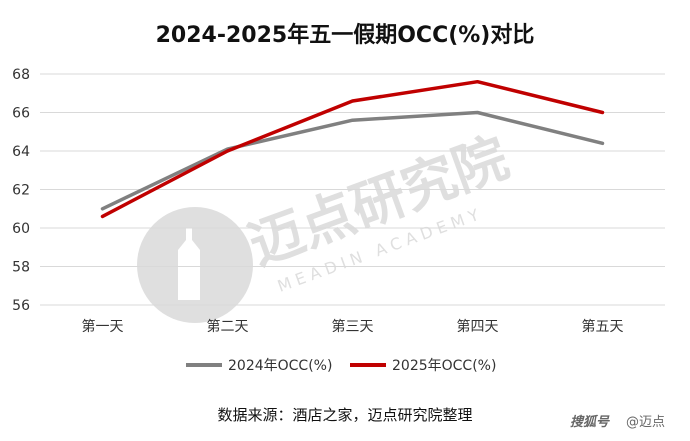  I want to click on x-tick-label: 第四天, so click(478, 326).